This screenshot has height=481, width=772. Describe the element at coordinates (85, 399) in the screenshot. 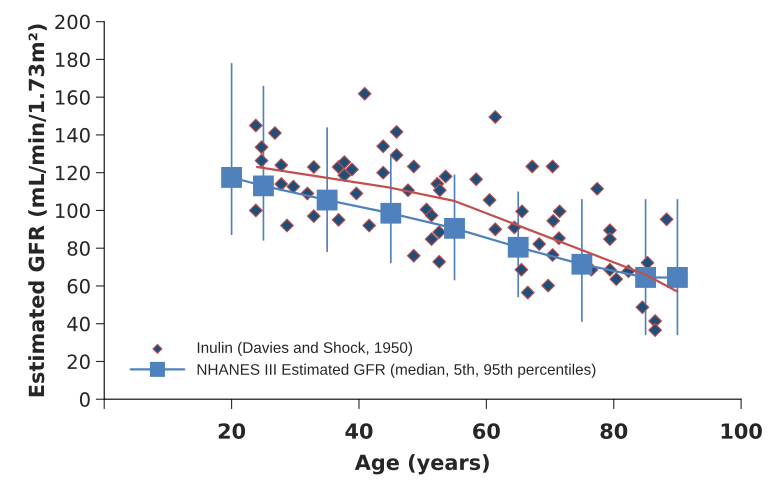

I see `y-tick-label: 0` at that location.